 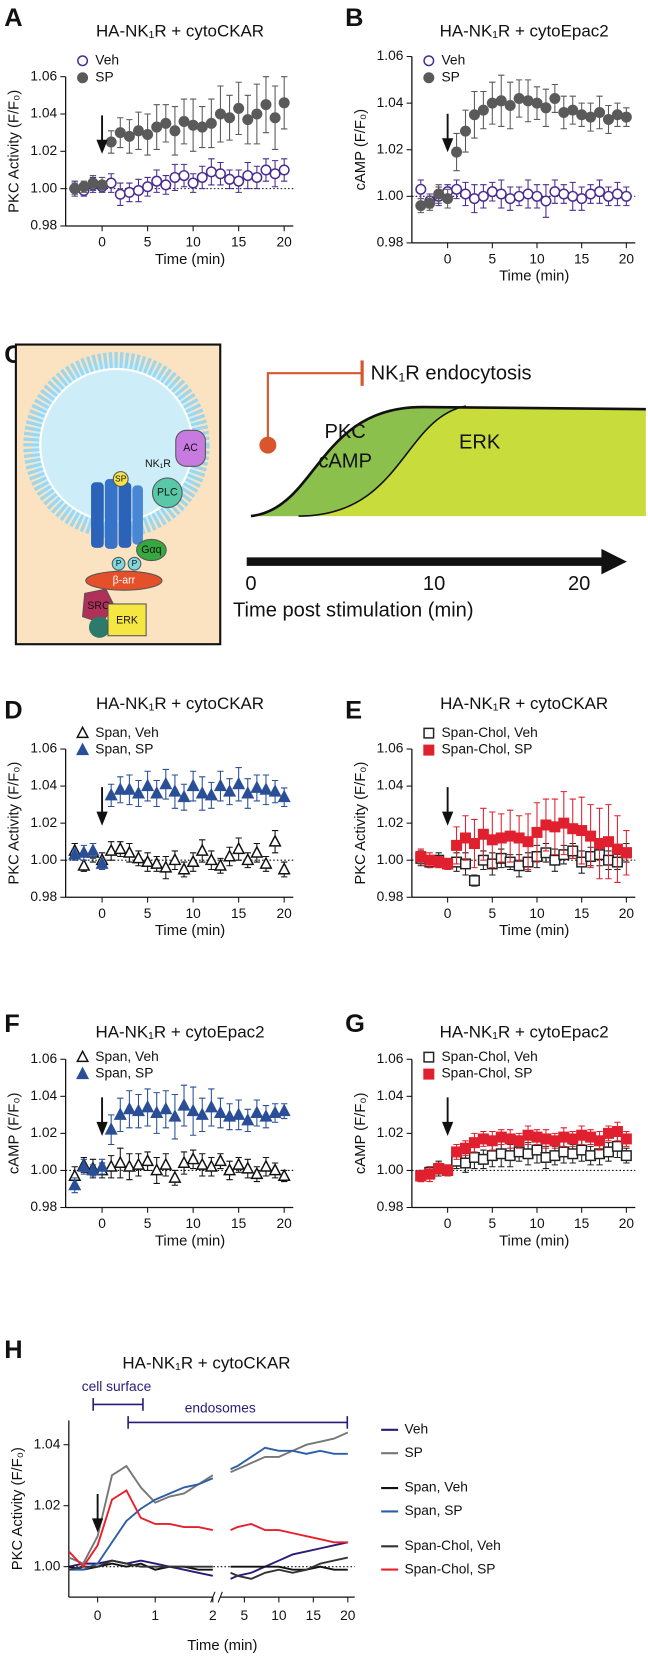 I want to click on annotation: cell surface, so click(x=117, y=1386).